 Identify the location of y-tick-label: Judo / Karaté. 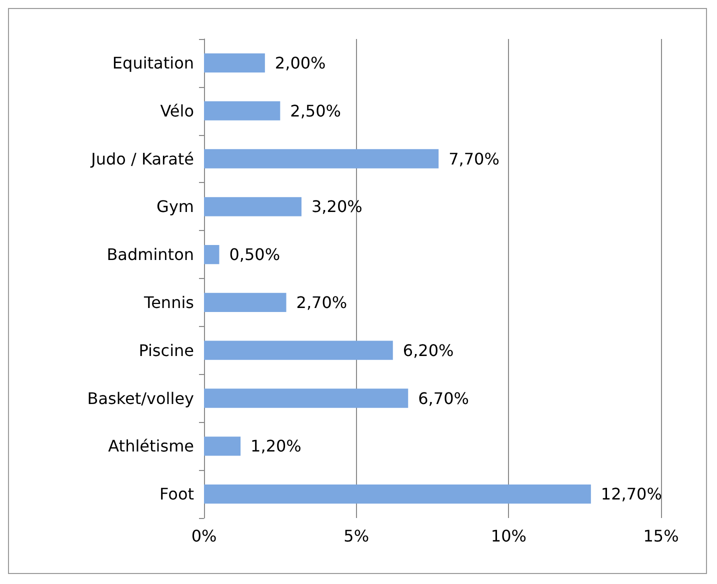
(142, 158).